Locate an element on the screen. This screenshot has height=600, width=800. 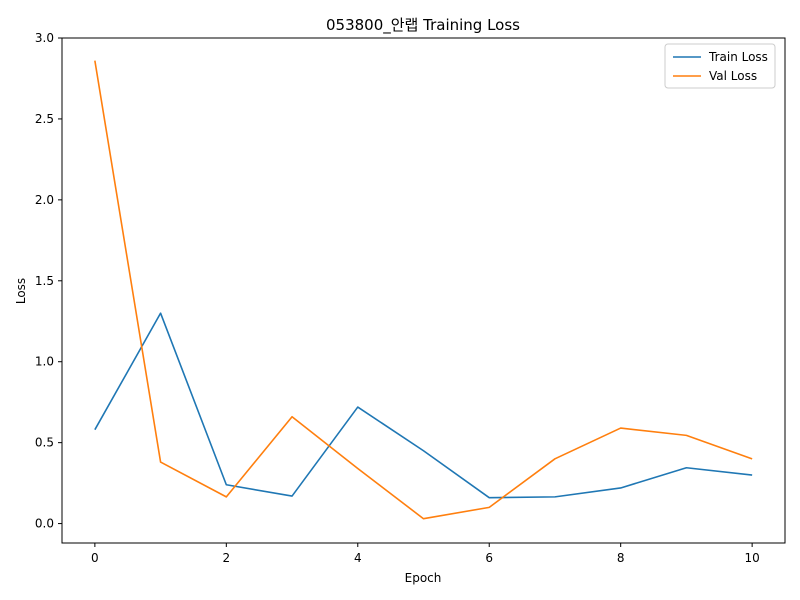
y-tick-label: 2.5 is located at coordinates (44, 119).